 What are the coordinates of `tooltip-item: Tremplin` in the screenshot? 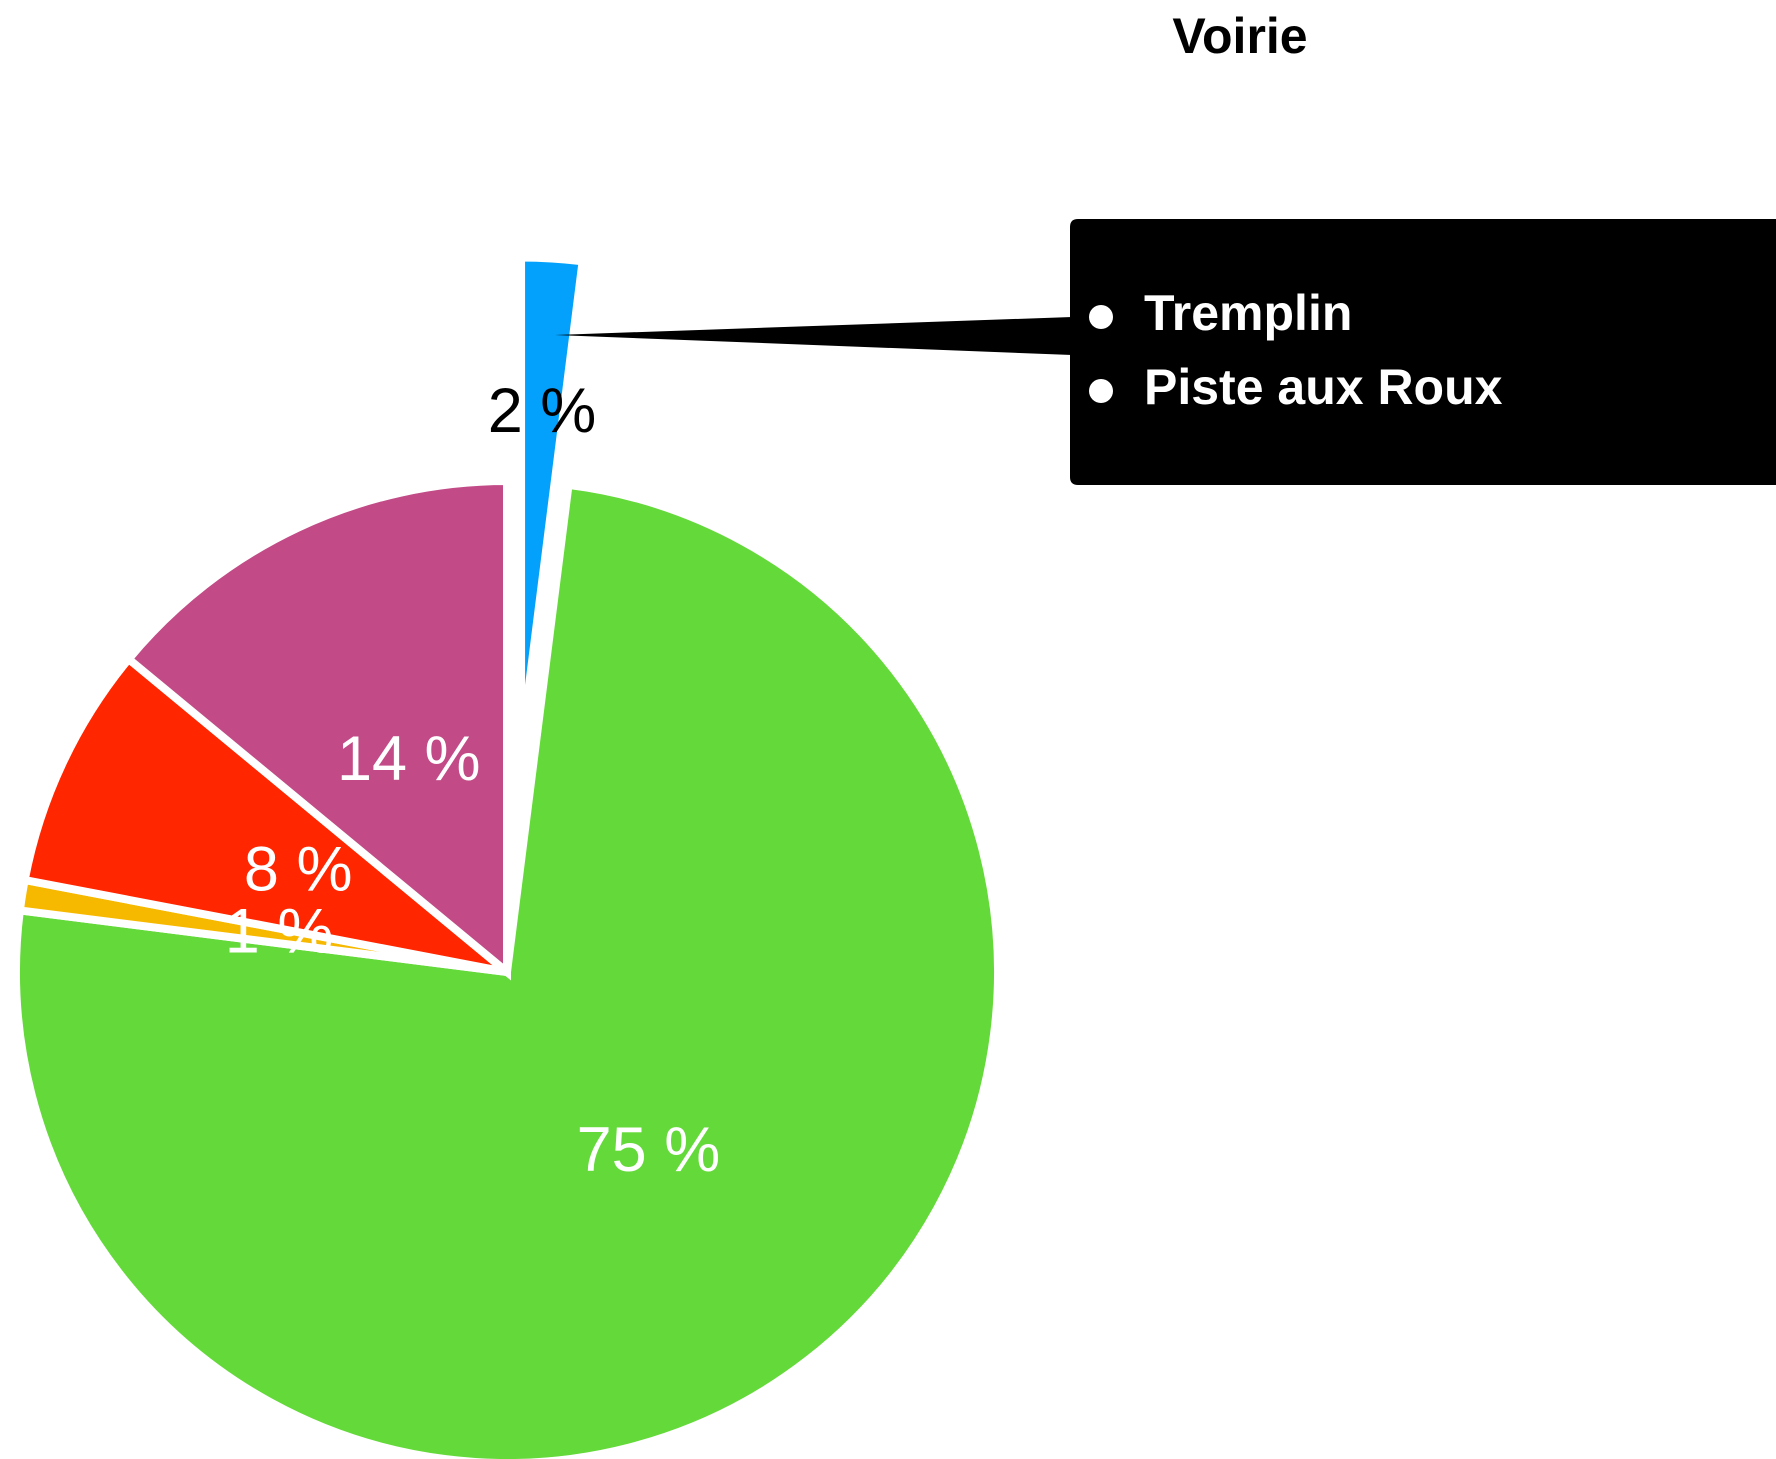 It's located at (1248, 313).